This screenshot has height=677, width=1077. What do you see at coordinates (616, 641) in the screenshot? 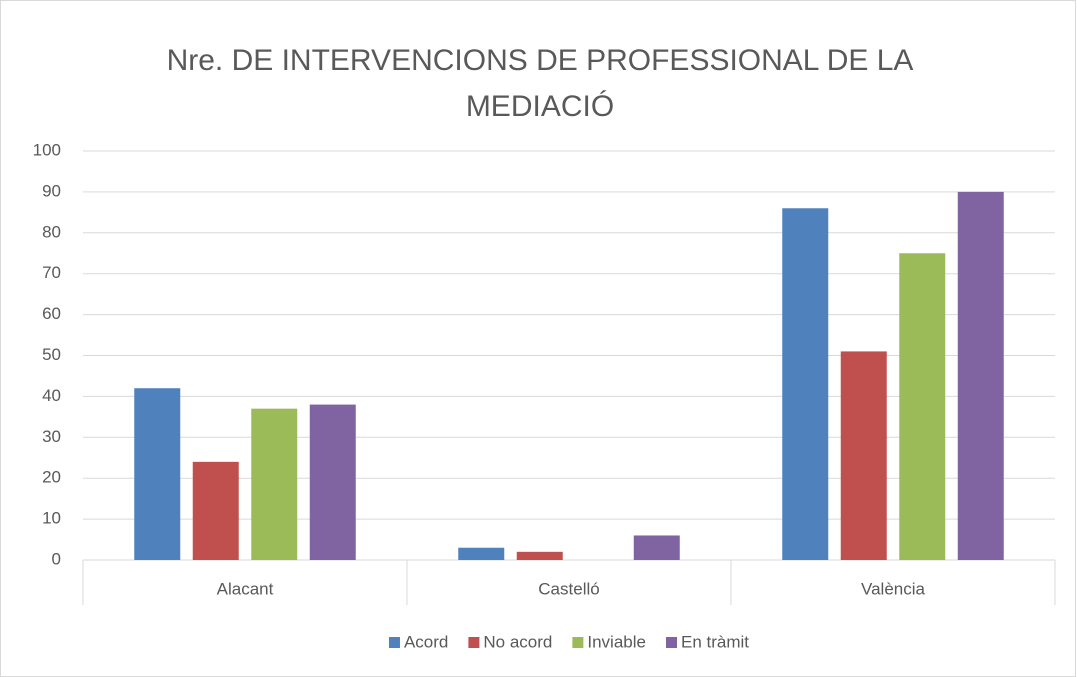
I see `legend-label: Inviable` at bounding box center [616, 641].